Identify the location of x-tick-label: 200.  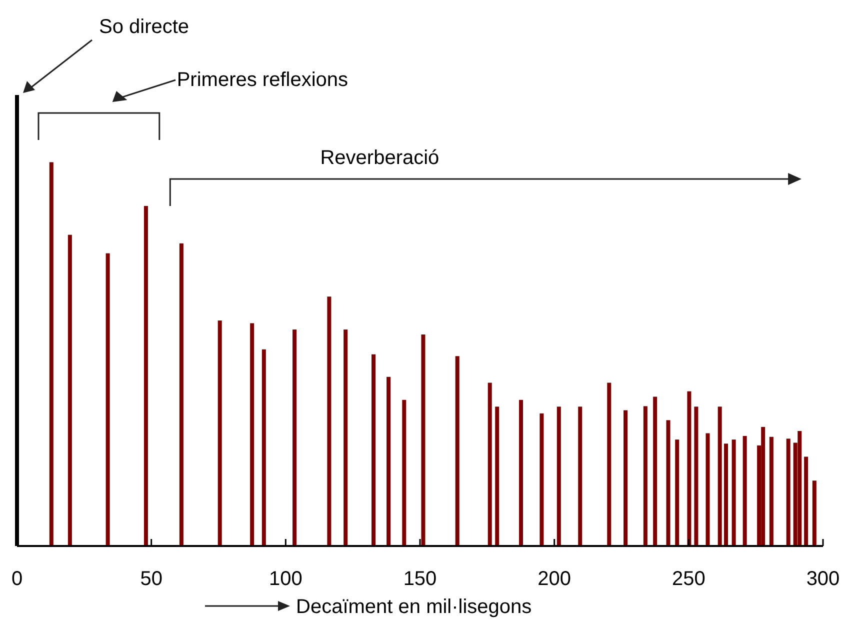
(555, 579).